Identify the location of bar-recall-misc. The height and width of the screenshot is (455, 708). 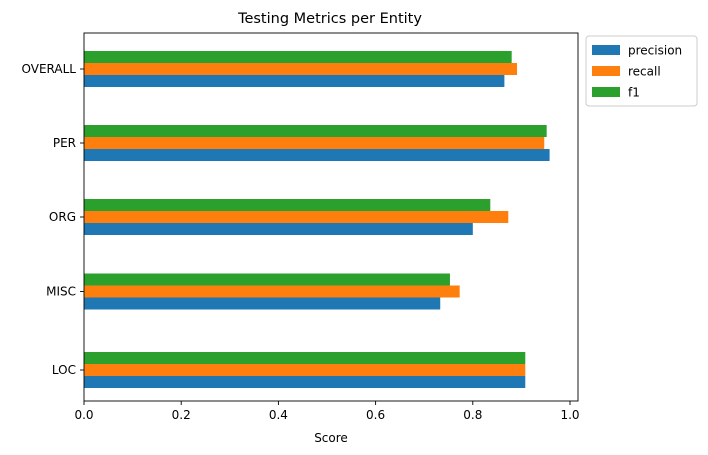
(272, 291).